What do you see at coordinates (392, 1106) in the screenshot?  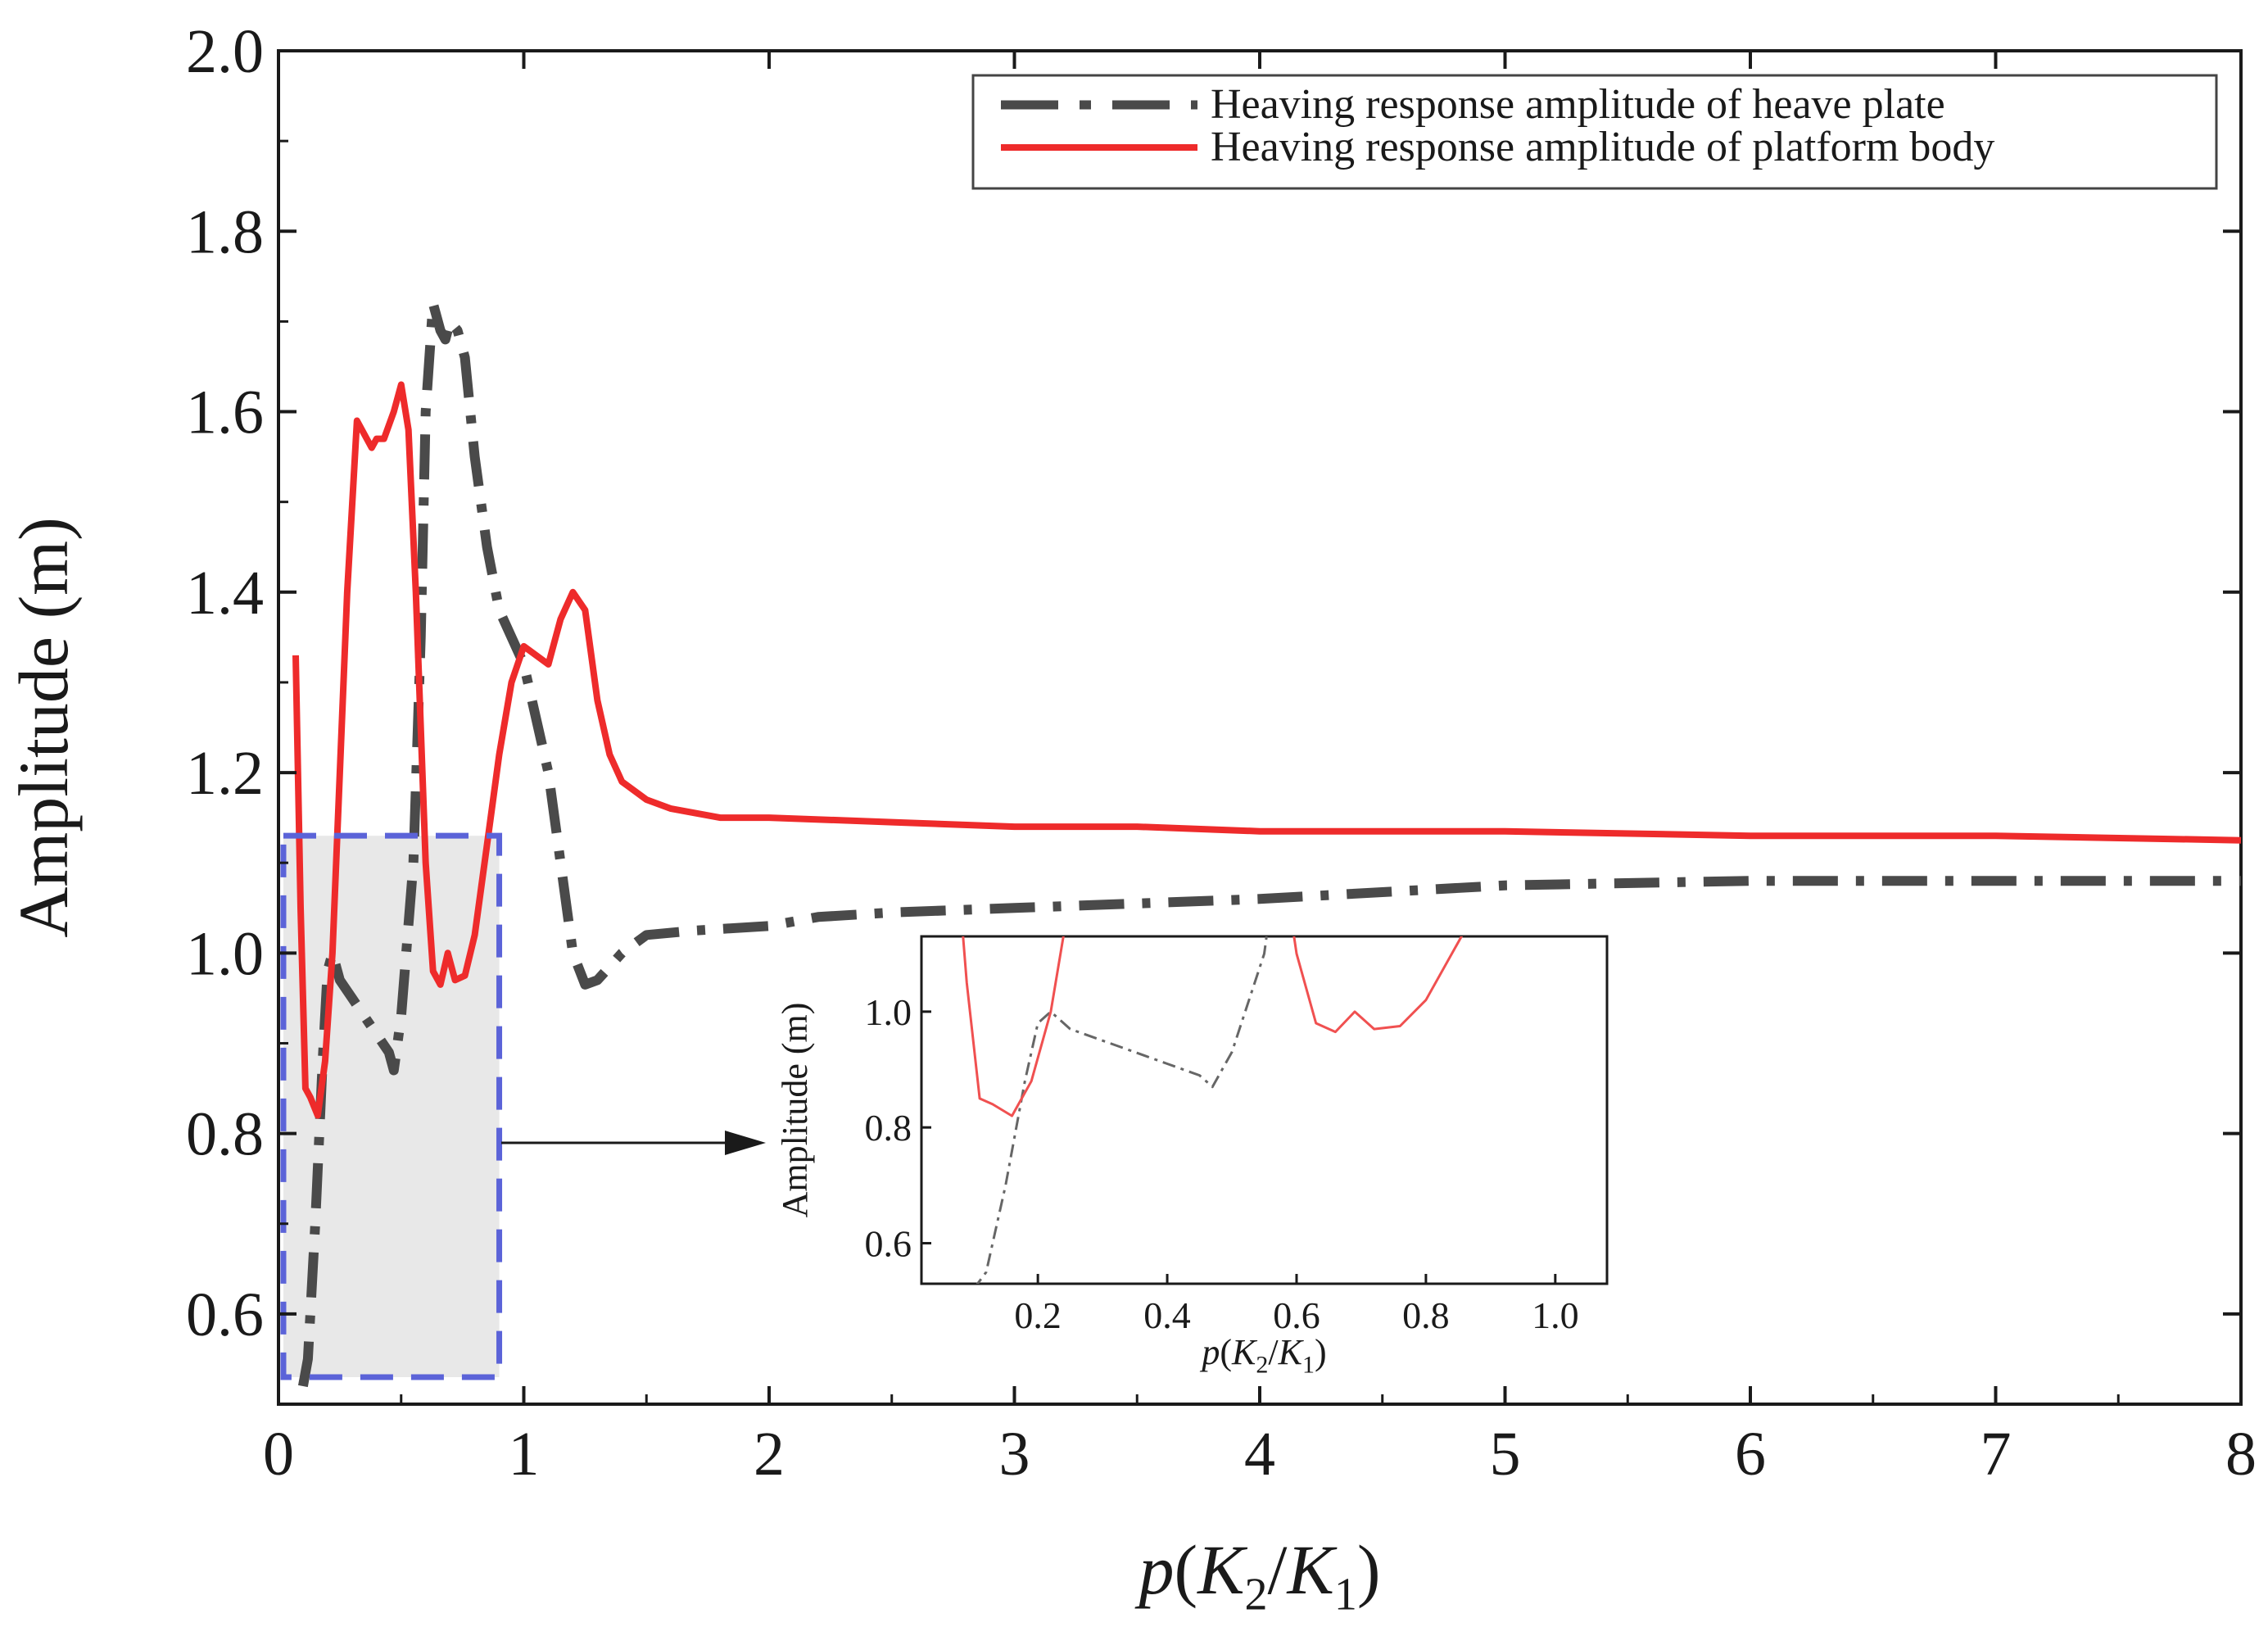 I see `zoom-region-outline` at bounding box center [392, 1106].